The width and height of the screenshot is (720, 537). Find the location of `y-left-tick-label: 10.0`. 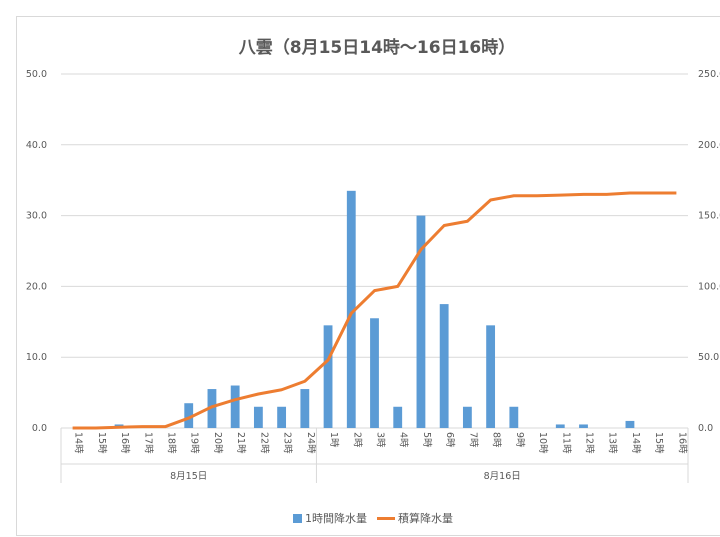

y-left-tick-label: 10.0 is located at coordinates (36, 357).